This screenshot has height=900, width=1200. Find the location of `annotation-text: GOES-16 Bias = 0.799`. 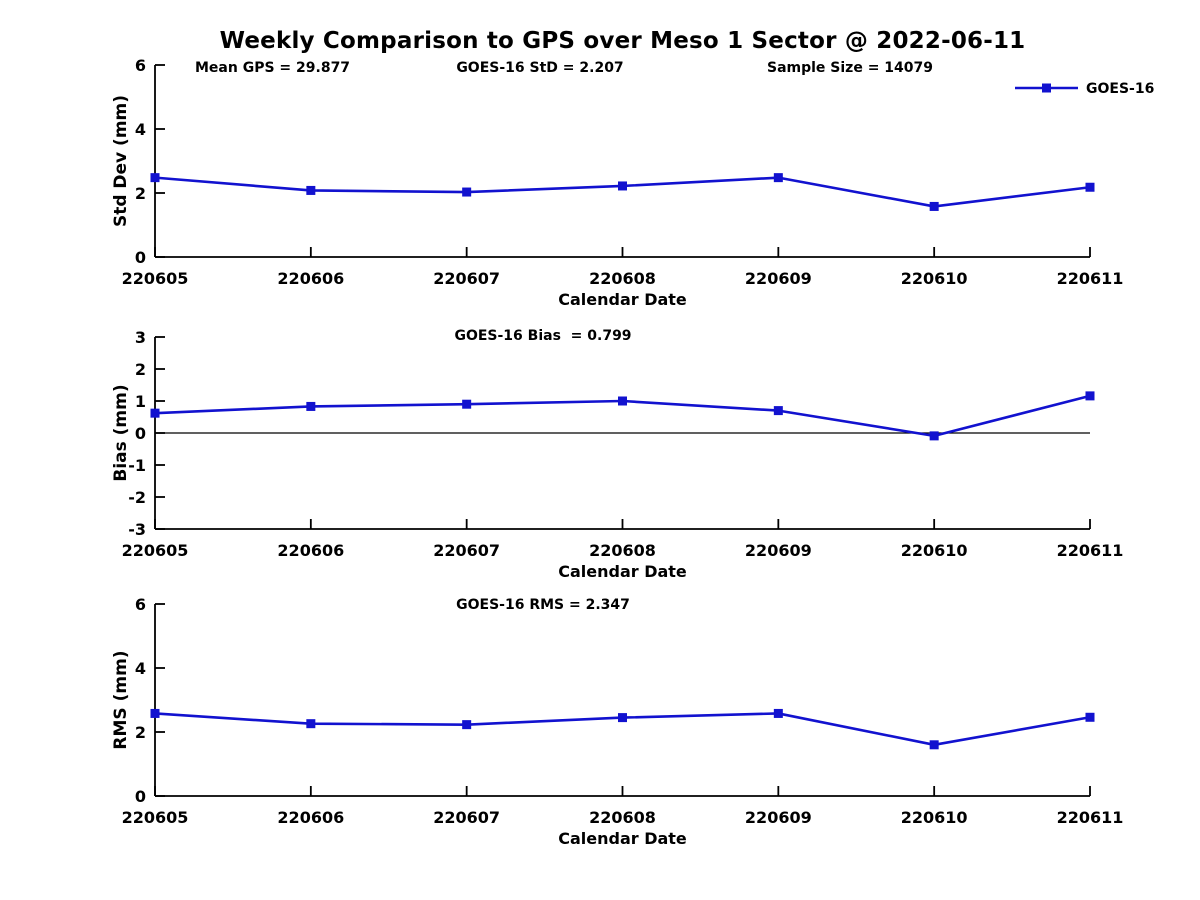

annotation-text: GOES-16 Bias = 0.799 is located at coordinates (542, 336).